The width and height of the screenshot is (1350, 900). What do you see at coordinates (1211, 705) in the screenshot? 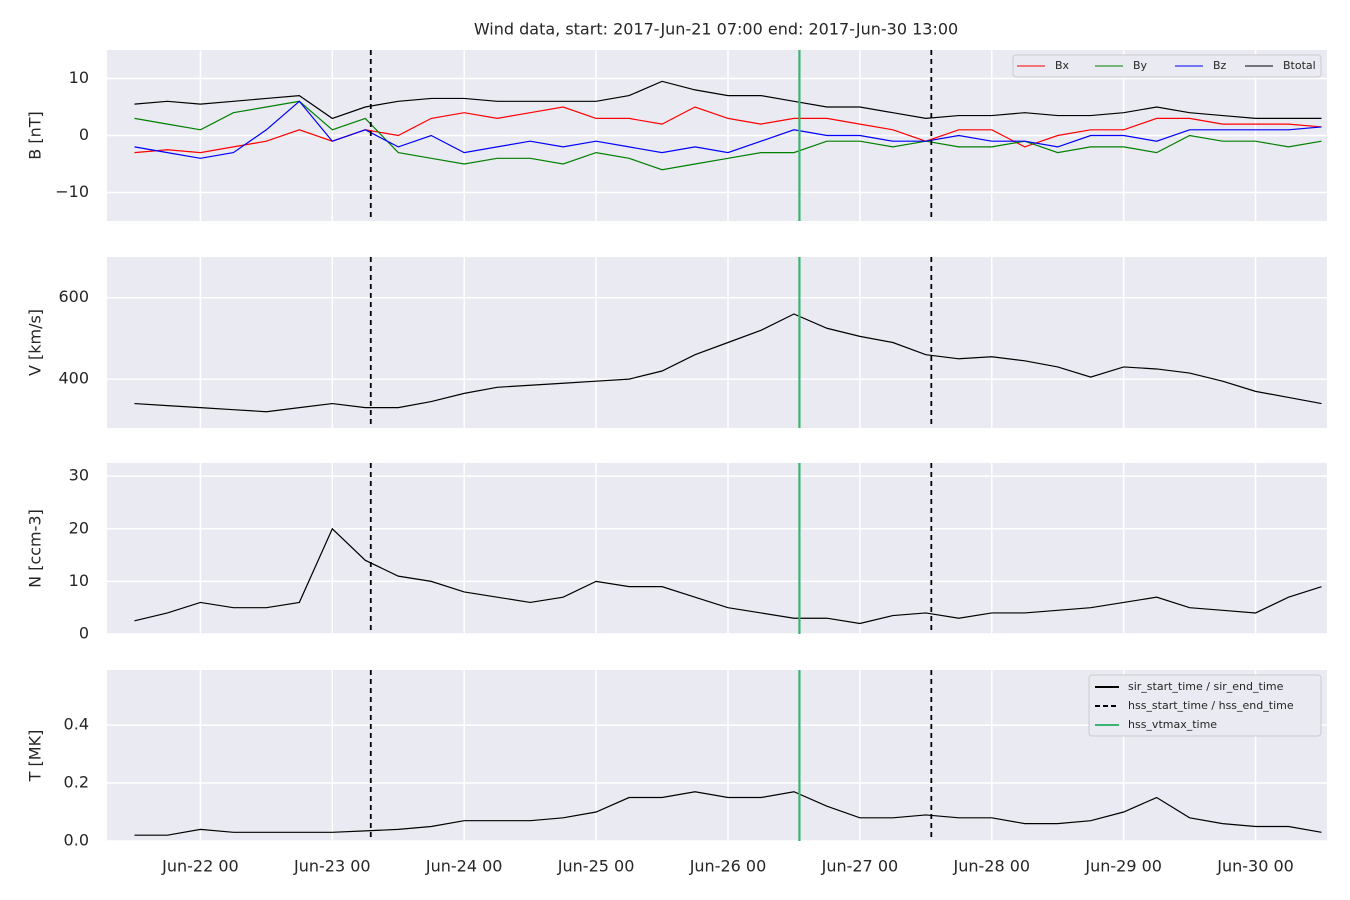
I see `legend-label: hss_start_time / hss_end_time` at bounding box center [1211, 705].